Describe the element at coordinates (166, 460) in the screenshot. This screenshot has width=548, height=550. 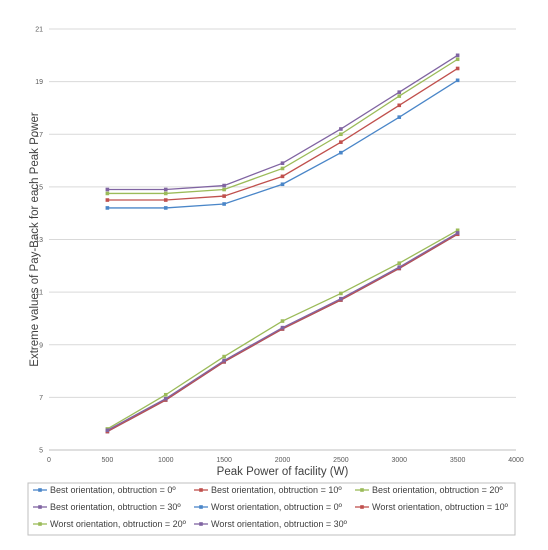
I see `x-tick-label: 1000` at that location.